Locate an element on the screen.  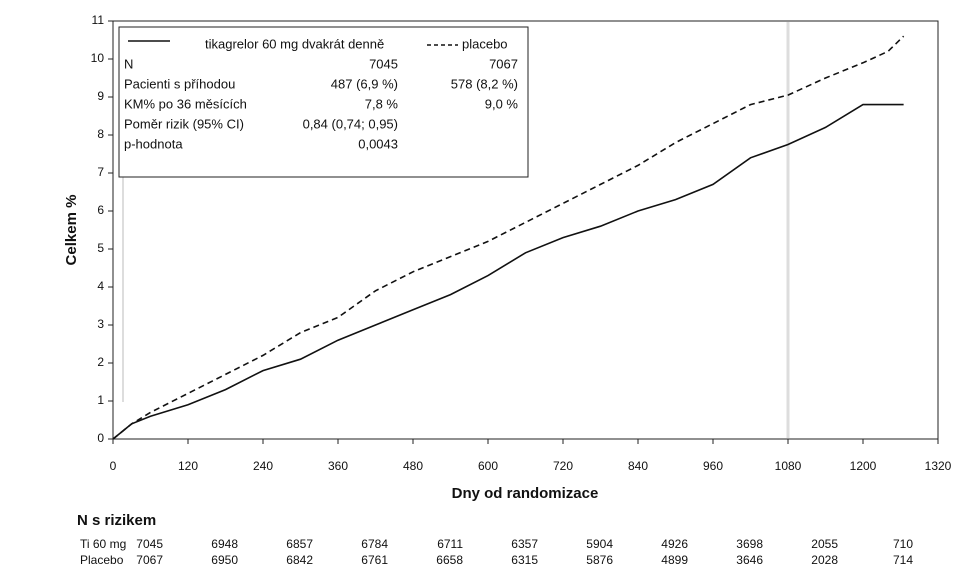
y-tick-label: 2 is located at coordinates (100, 362).